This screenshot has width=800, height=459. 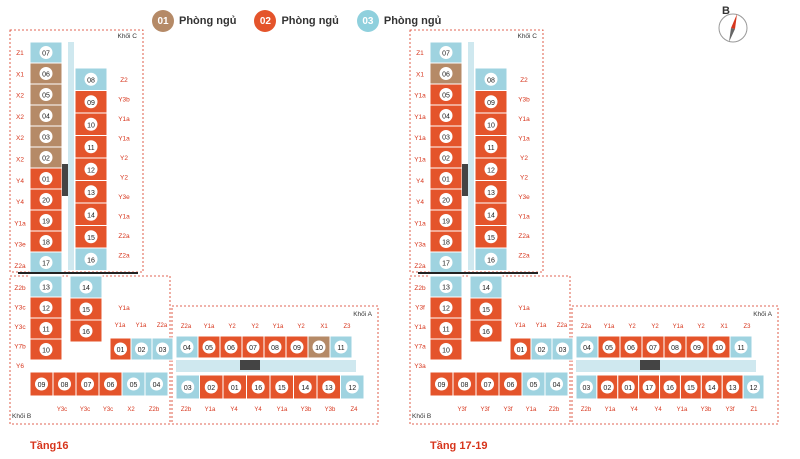 What do you see at coordinates (491, 125) in the screenshot?
I see `unit-number: 10` at bounding box center [491, 125].